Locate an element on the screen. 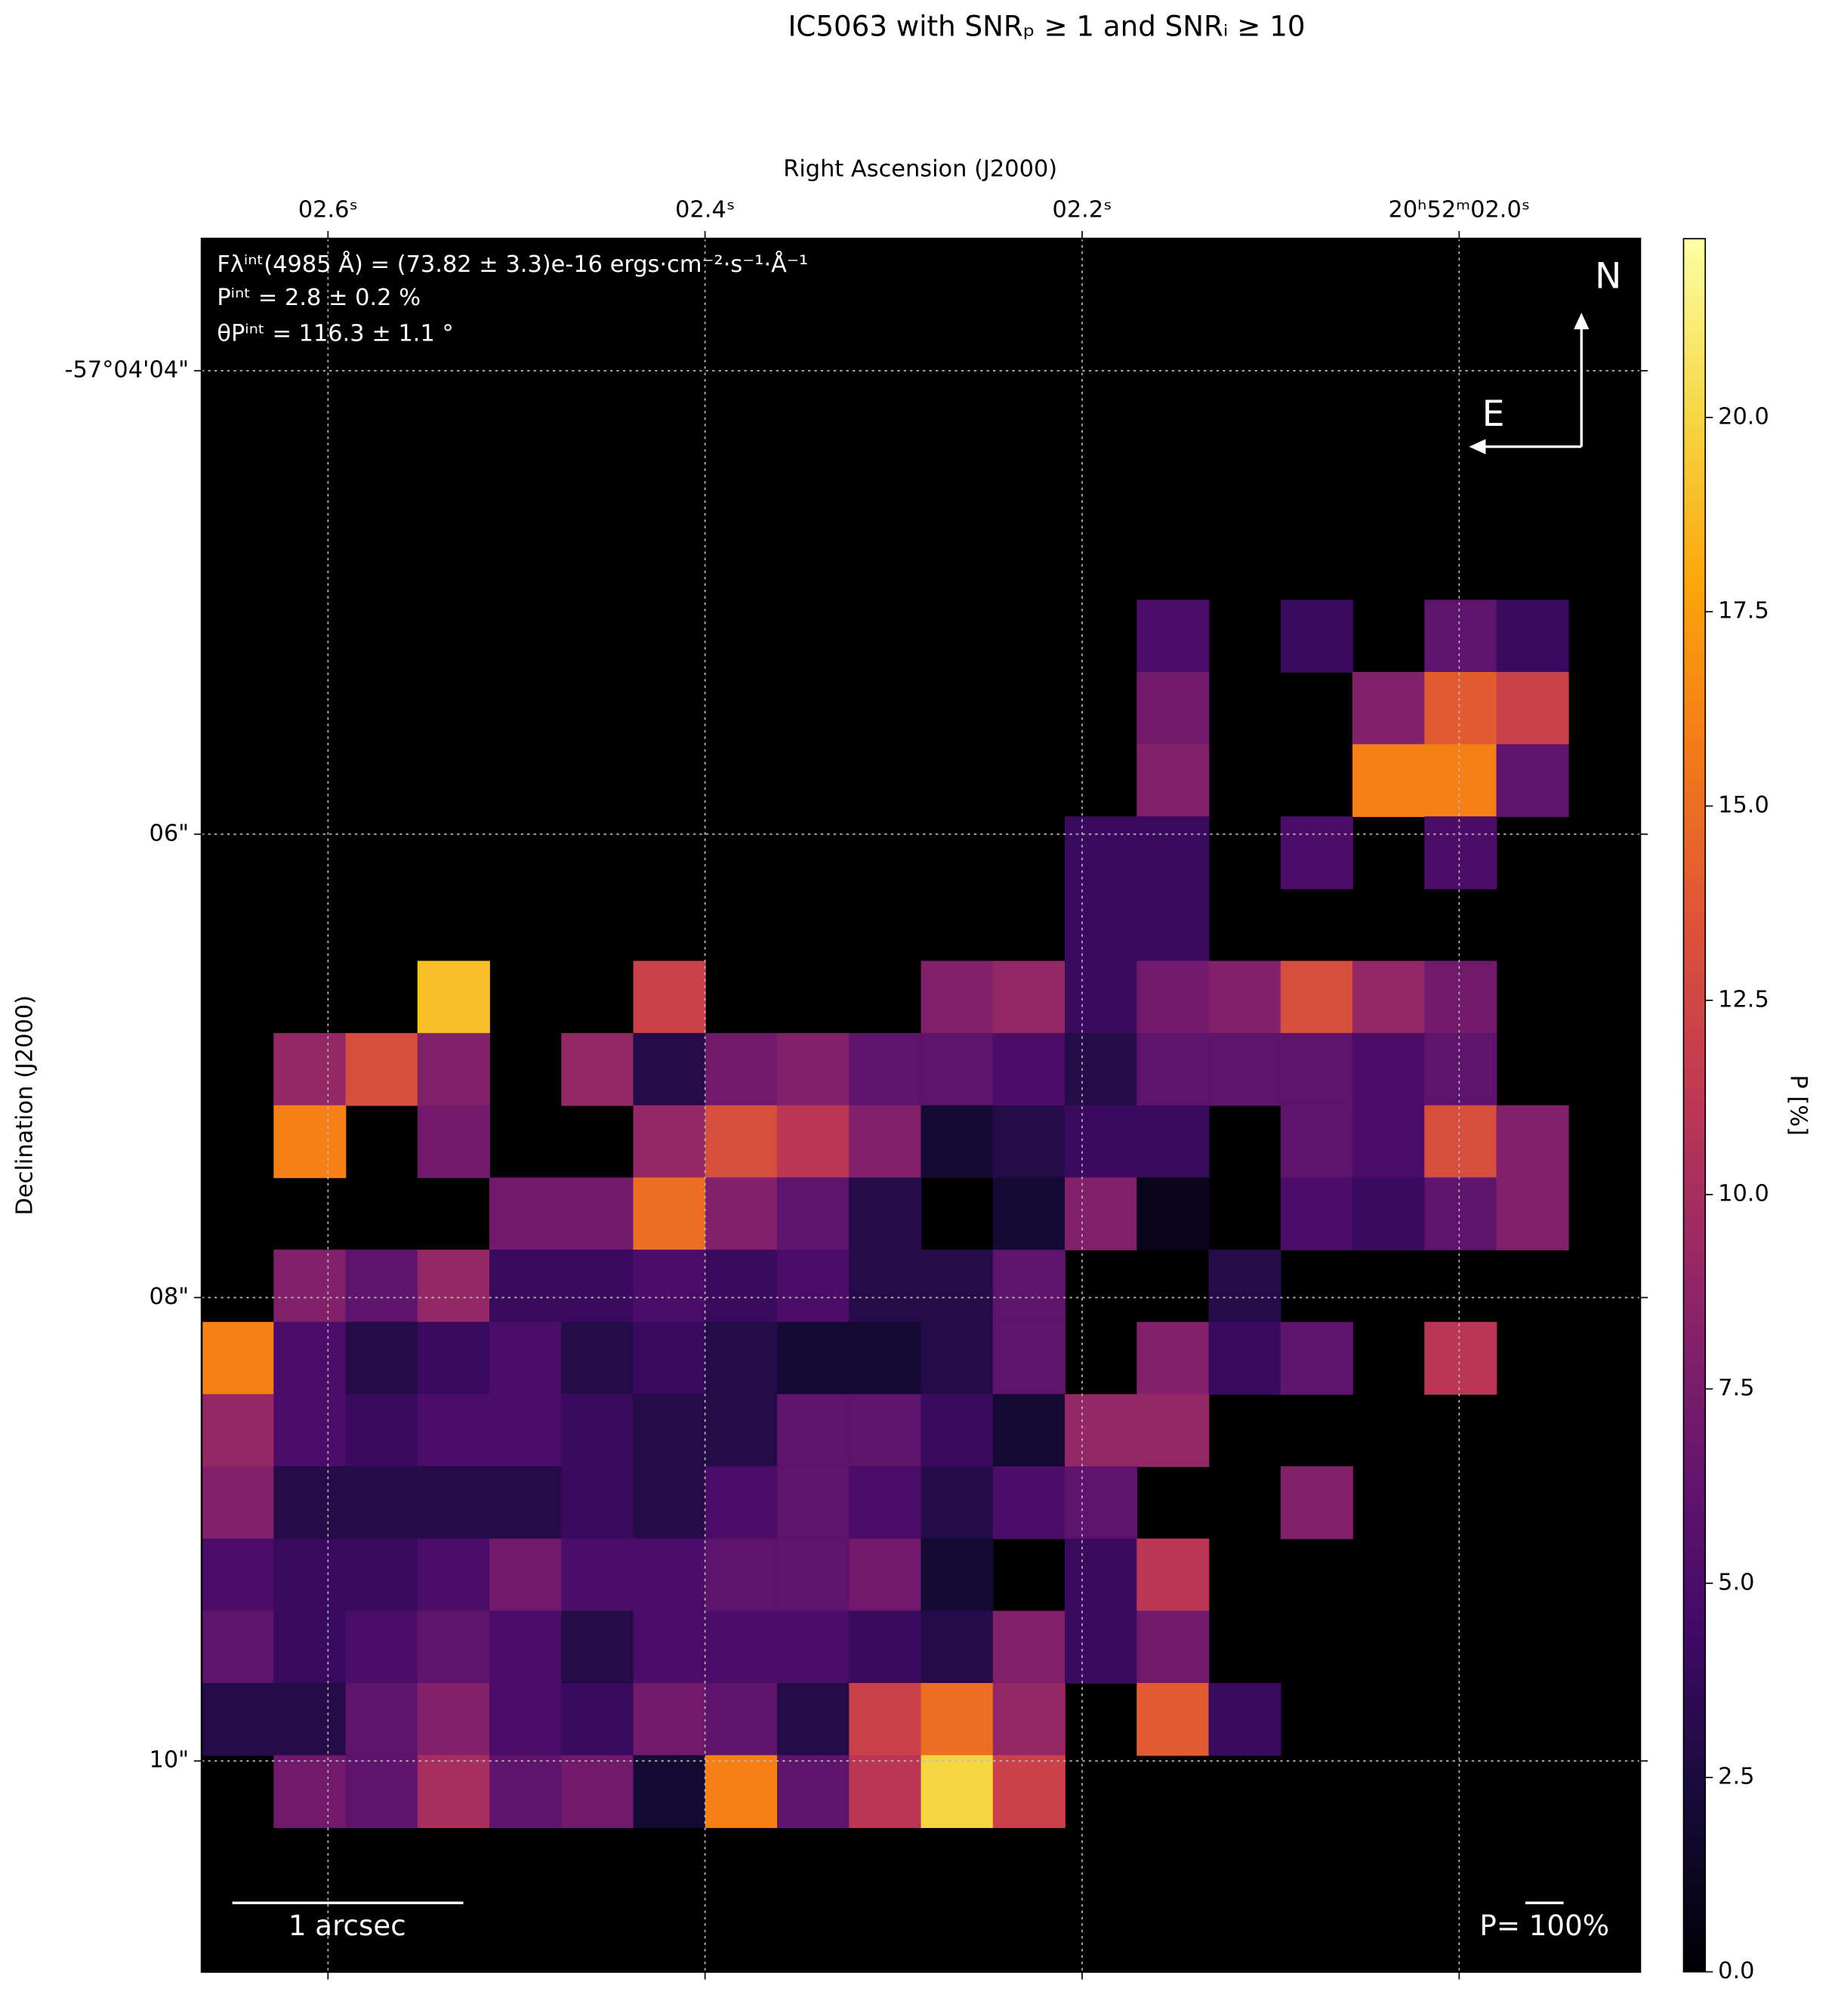 The height and width of the screenshot is (2016, 1838). y-axis-label: Declination (J2000) is located at coordinates (24, 1105).